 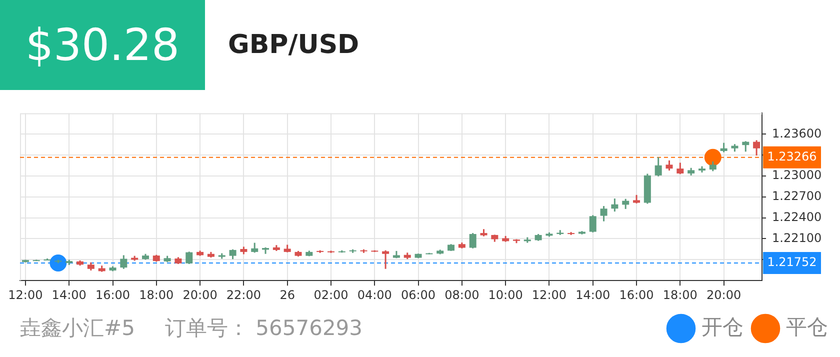 What do you see at coordinates (294, 45) in the screenshot?
I see `chart-title: GBP/USD` at bounding box center [294, 45].